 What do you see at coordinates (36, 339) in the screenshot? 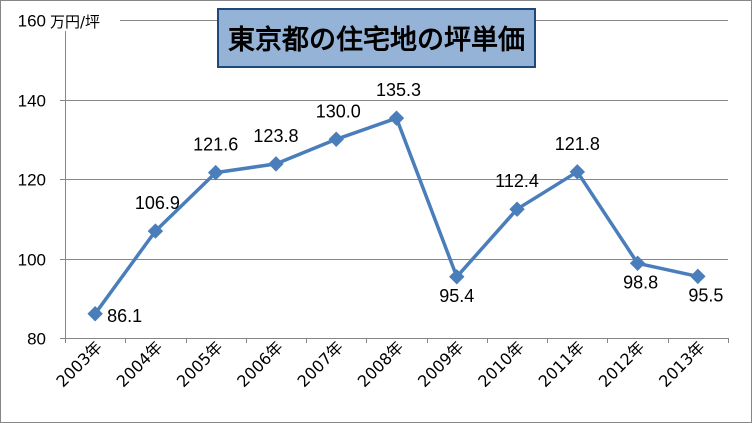
I see `y-tick-label: 80` at bounding box center [36, 339].